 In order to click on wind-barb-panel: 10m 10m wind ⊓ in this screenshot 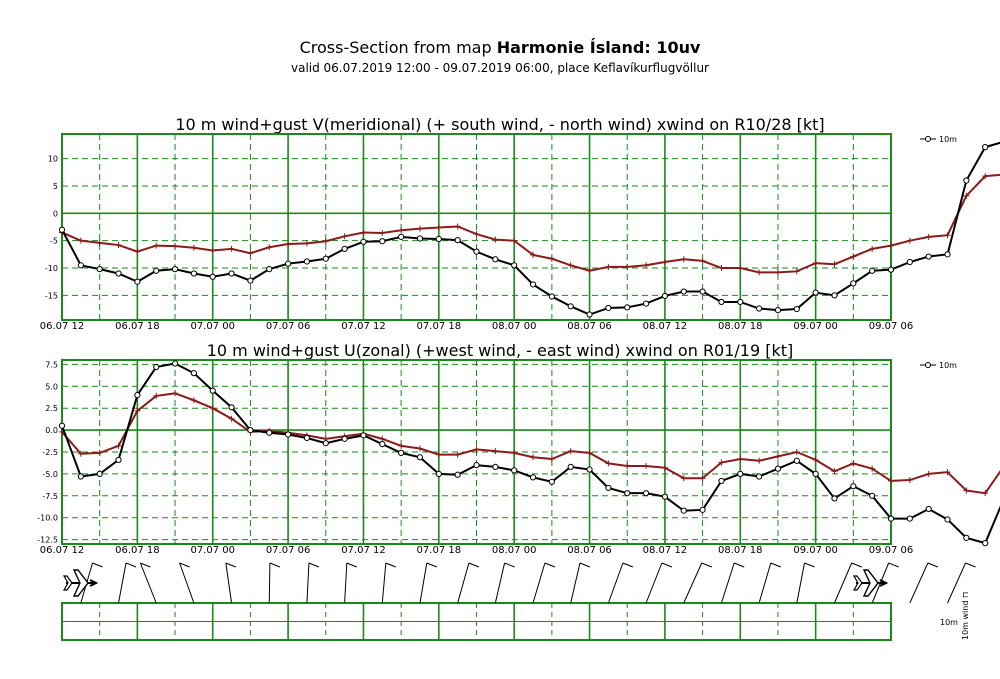, I will do `click(518, 601)`.